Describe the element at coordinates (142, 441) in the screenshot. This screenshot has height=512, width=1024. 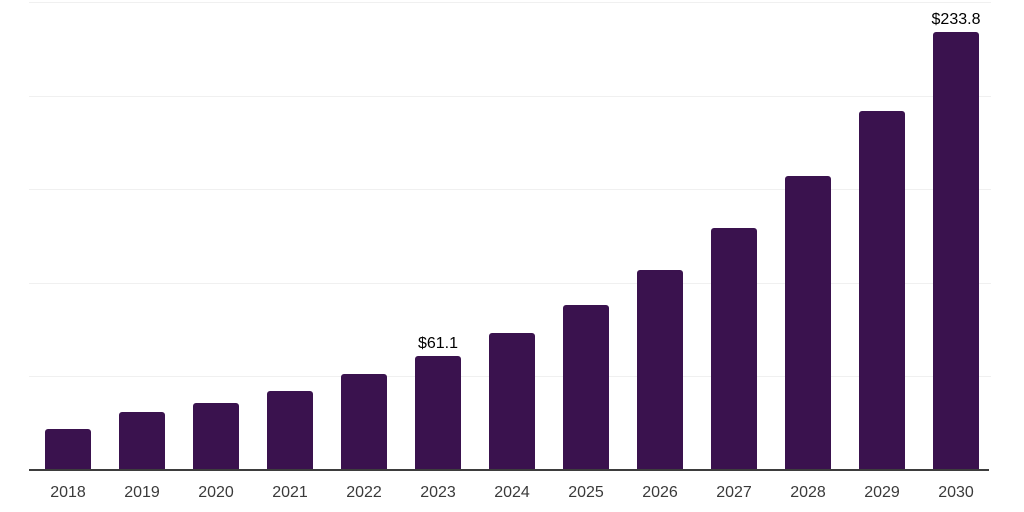
I see `bar-2019` at that location.